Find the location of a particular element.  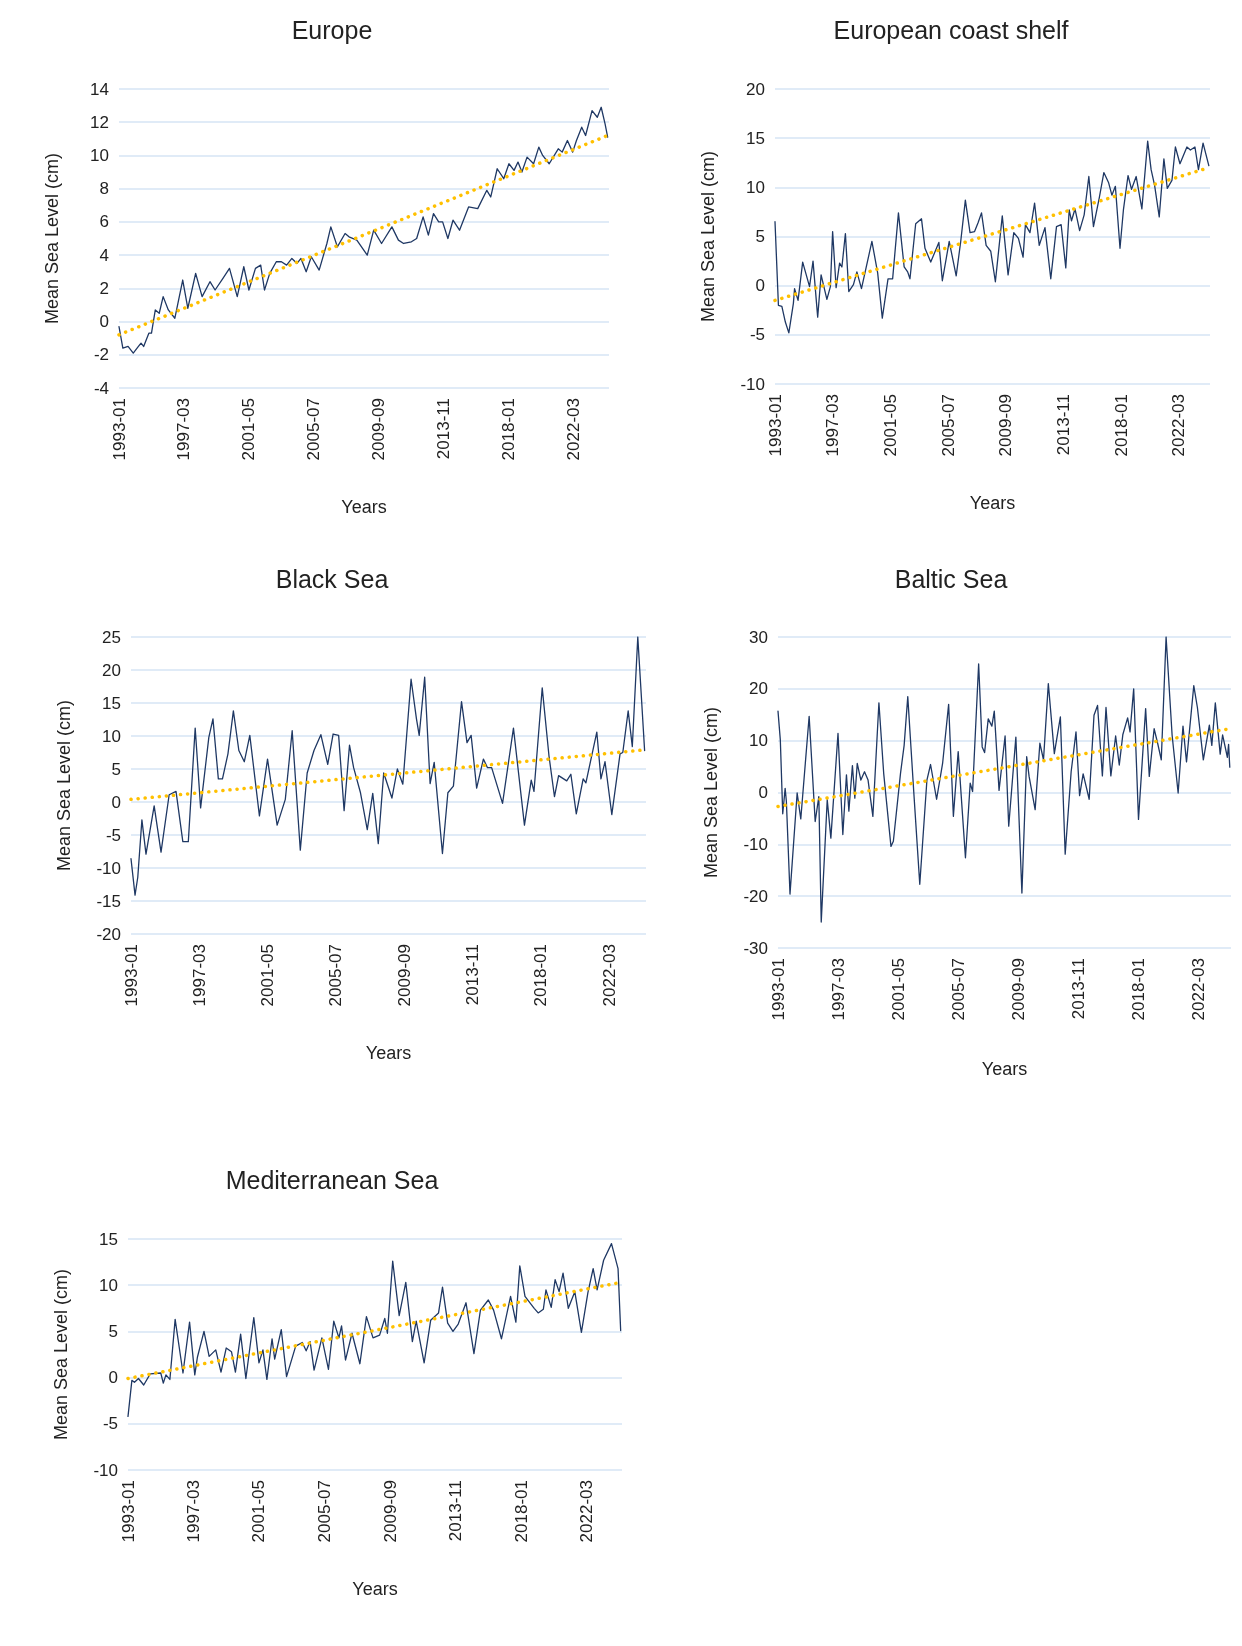

y-tick-label: 12 is located at coordinates (99, 122).